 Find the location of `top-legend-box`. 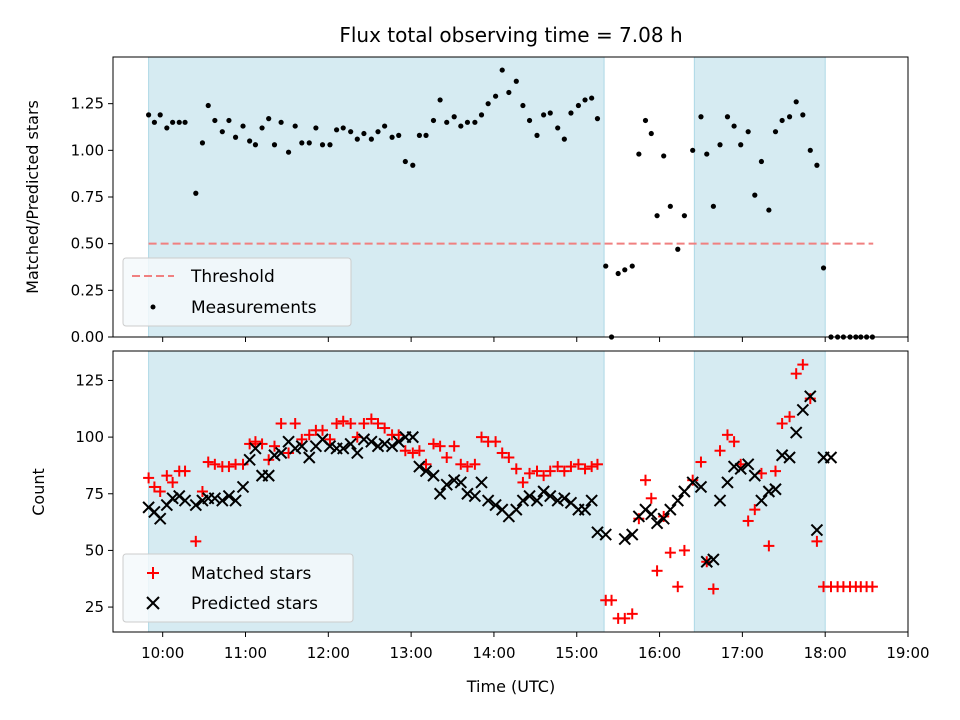

top-legend-box is located at coordinates (237, 292).